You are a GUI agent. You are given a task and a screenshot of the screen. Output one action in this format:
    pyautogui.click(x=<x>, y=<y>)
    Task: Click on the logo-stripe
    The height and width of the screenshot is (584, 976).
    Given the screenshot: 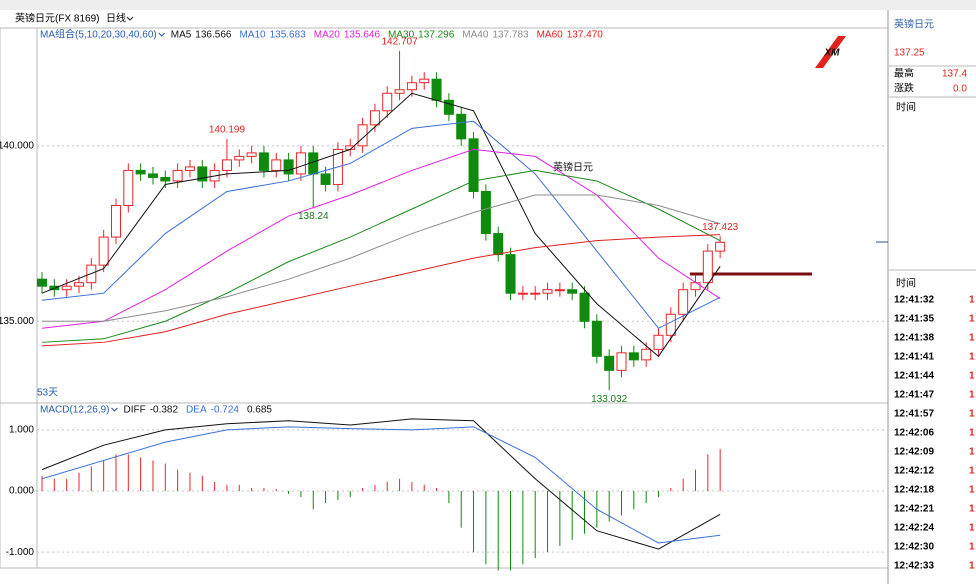 What is the action you would take?
    pyautogui.click(x=830, y=52)
    